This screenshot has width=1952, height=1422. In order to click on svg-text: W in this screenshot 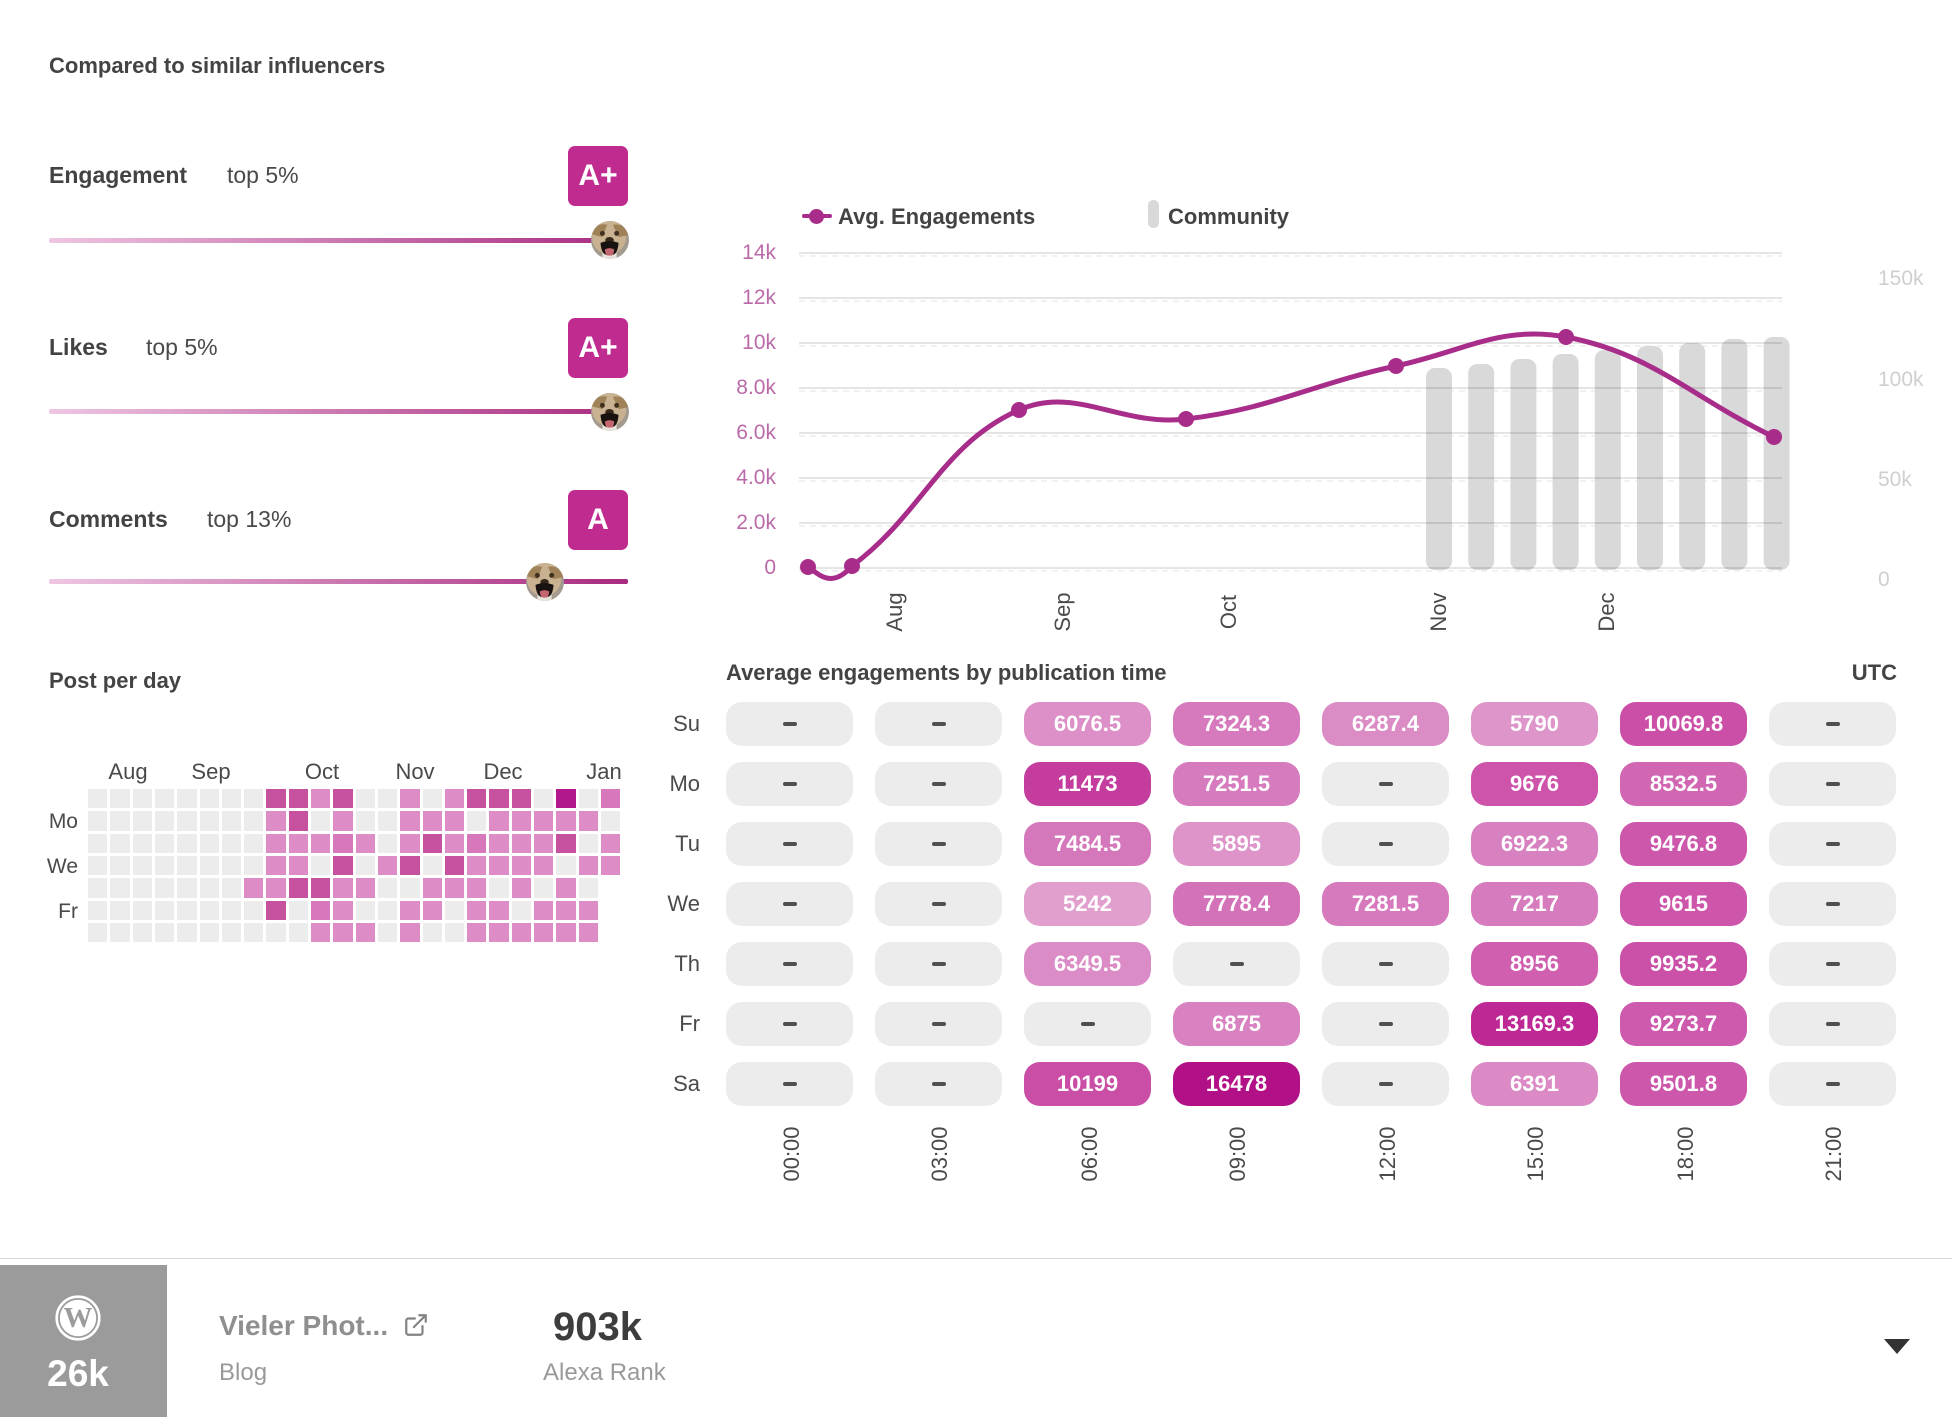, I will do `click(78, 1318)`.